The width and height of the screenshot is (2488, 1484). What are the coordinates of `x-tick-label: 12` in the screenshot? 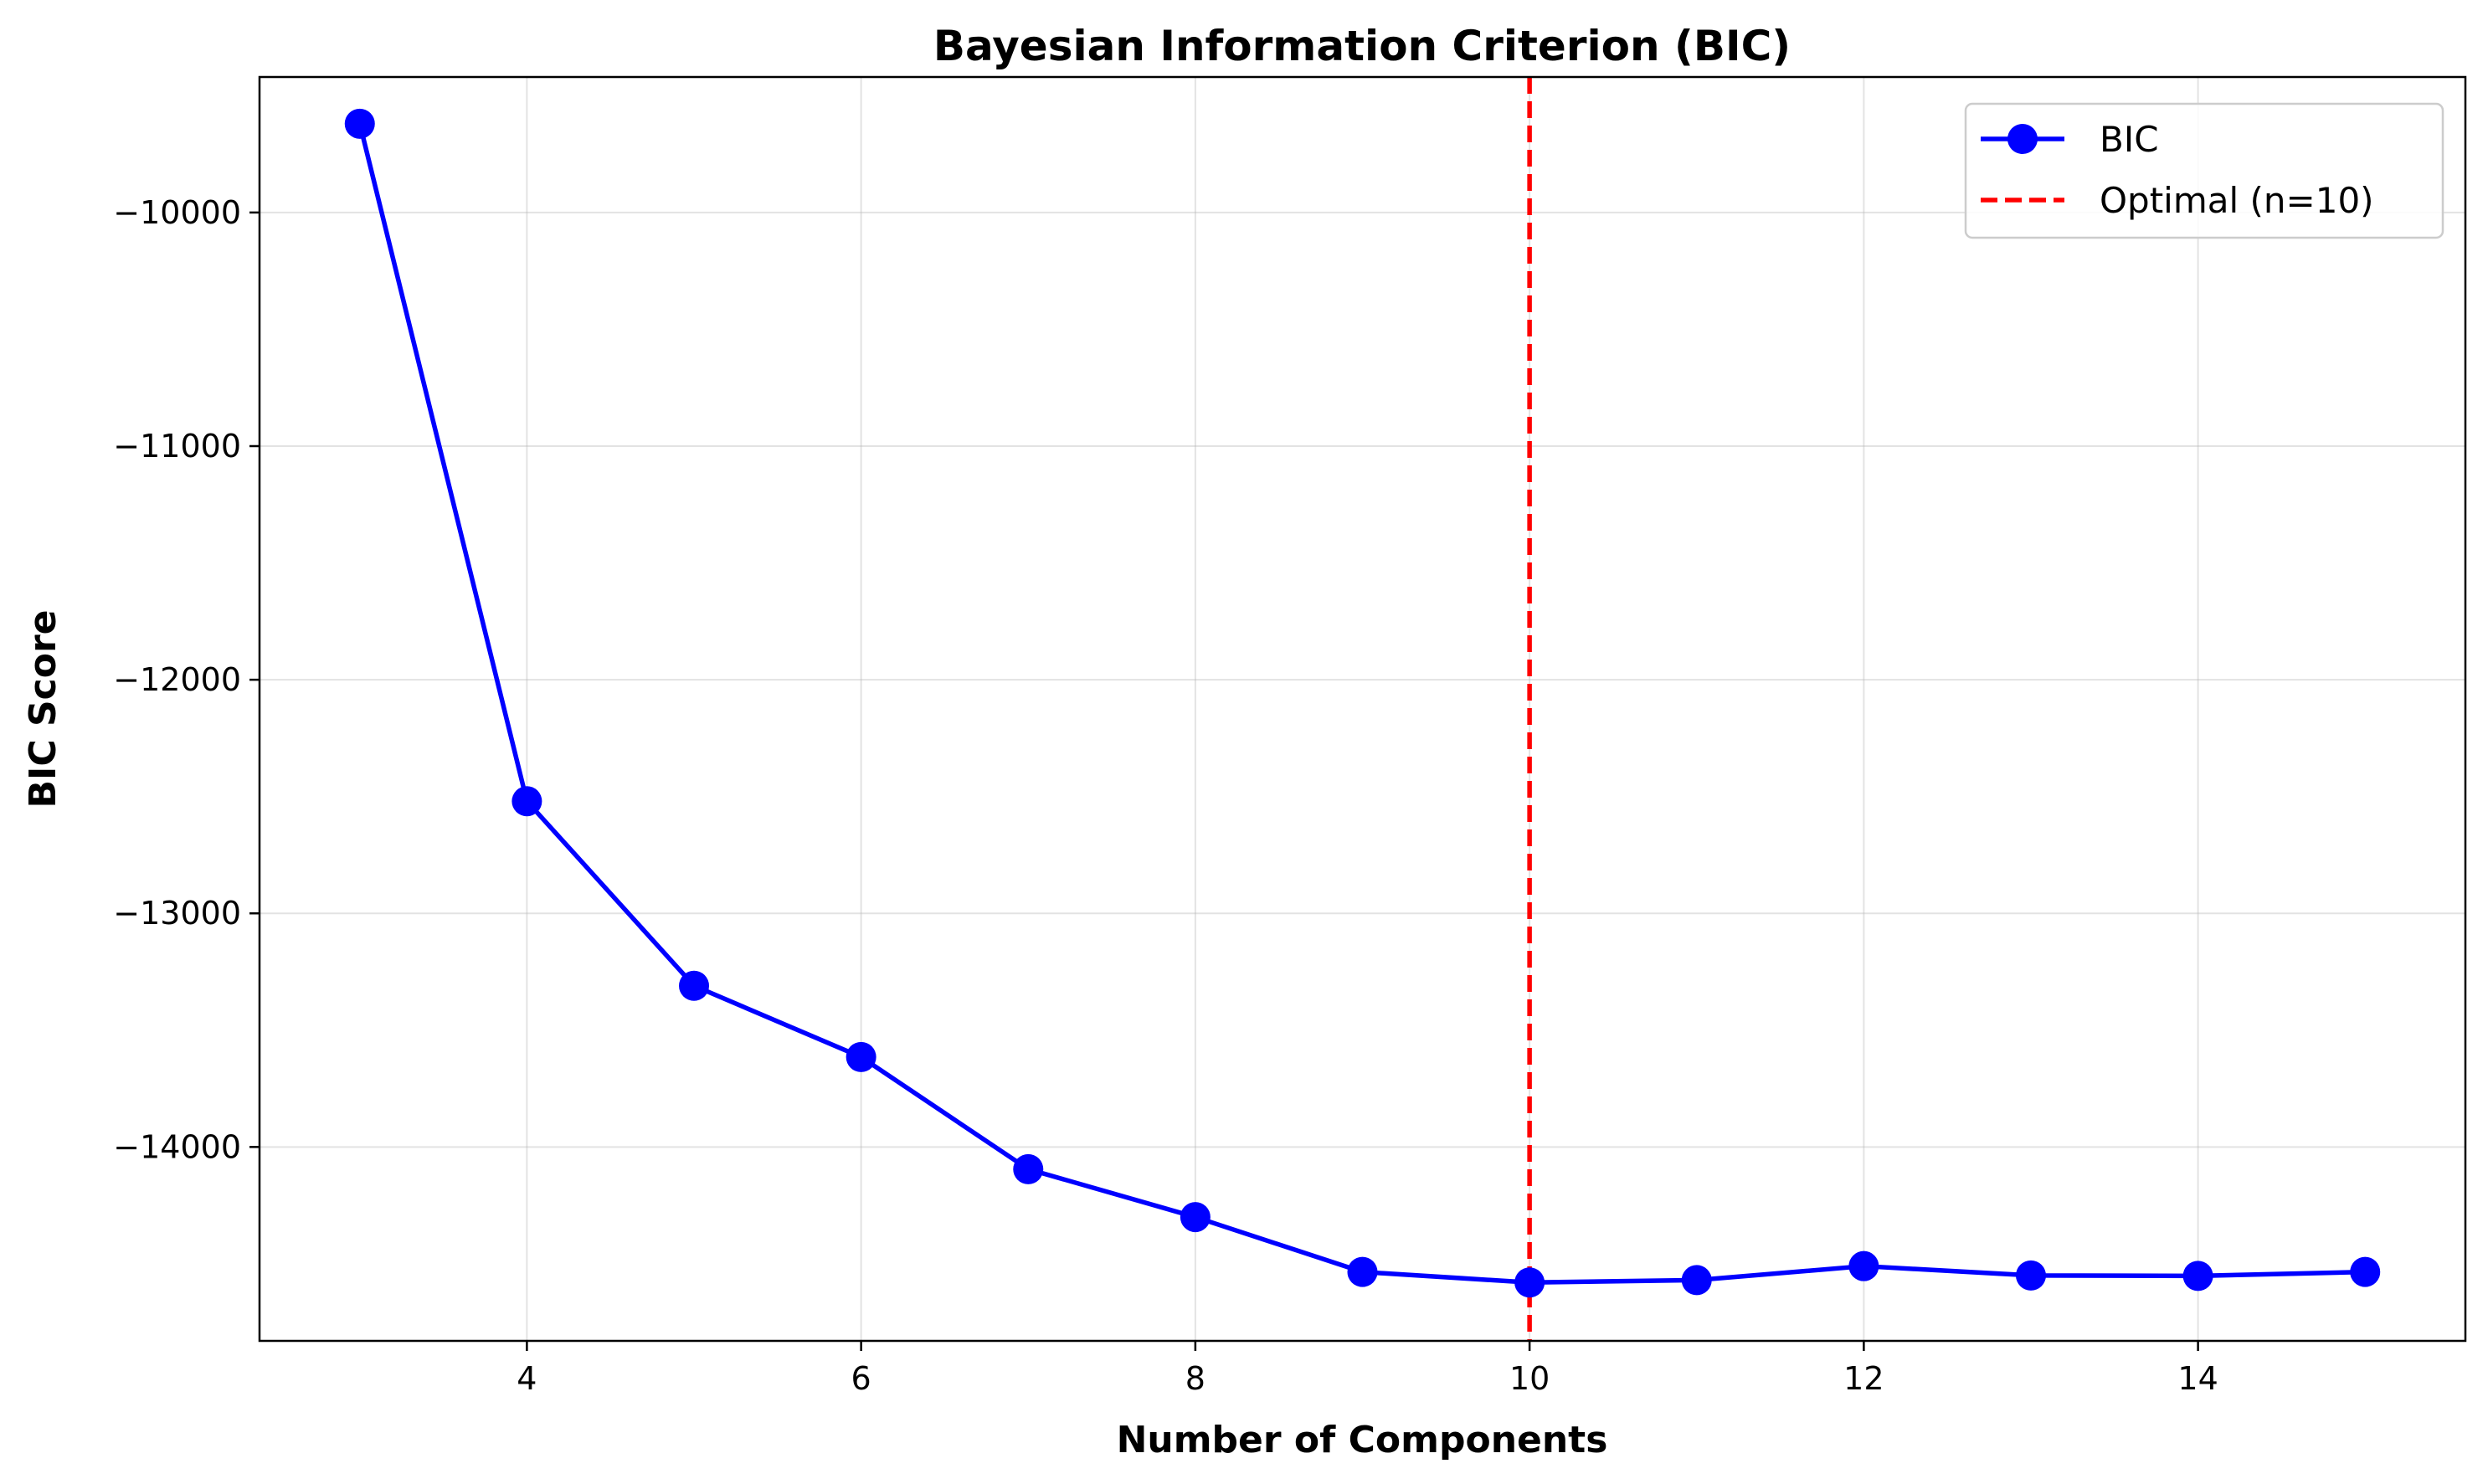 It's located at (1864, 1379).